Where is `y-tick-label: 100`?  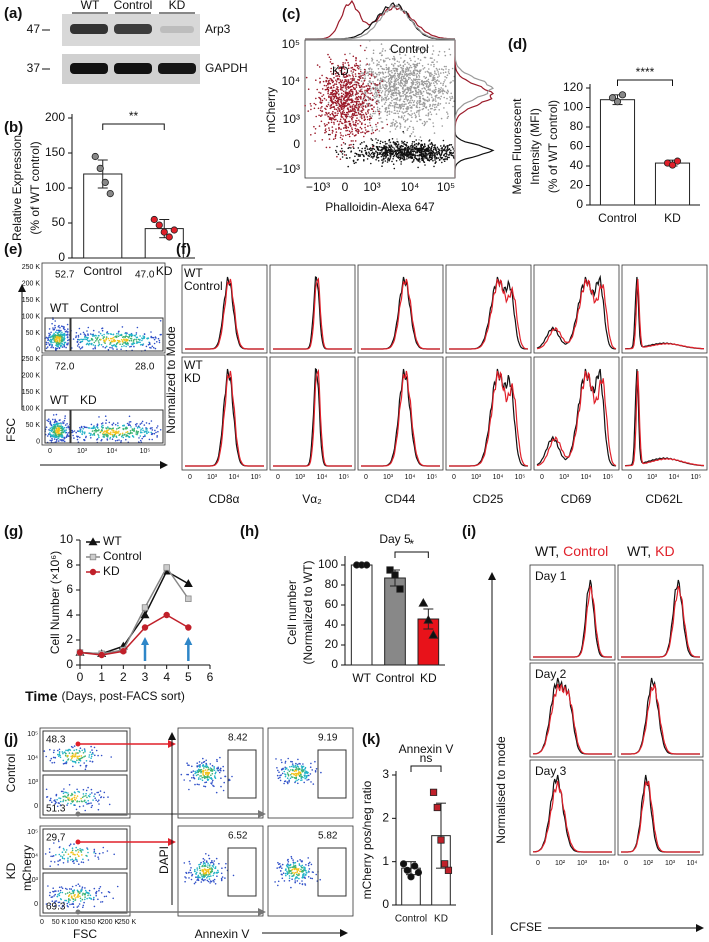
y-tick-label: 100 is located at coordinates (573, 107).